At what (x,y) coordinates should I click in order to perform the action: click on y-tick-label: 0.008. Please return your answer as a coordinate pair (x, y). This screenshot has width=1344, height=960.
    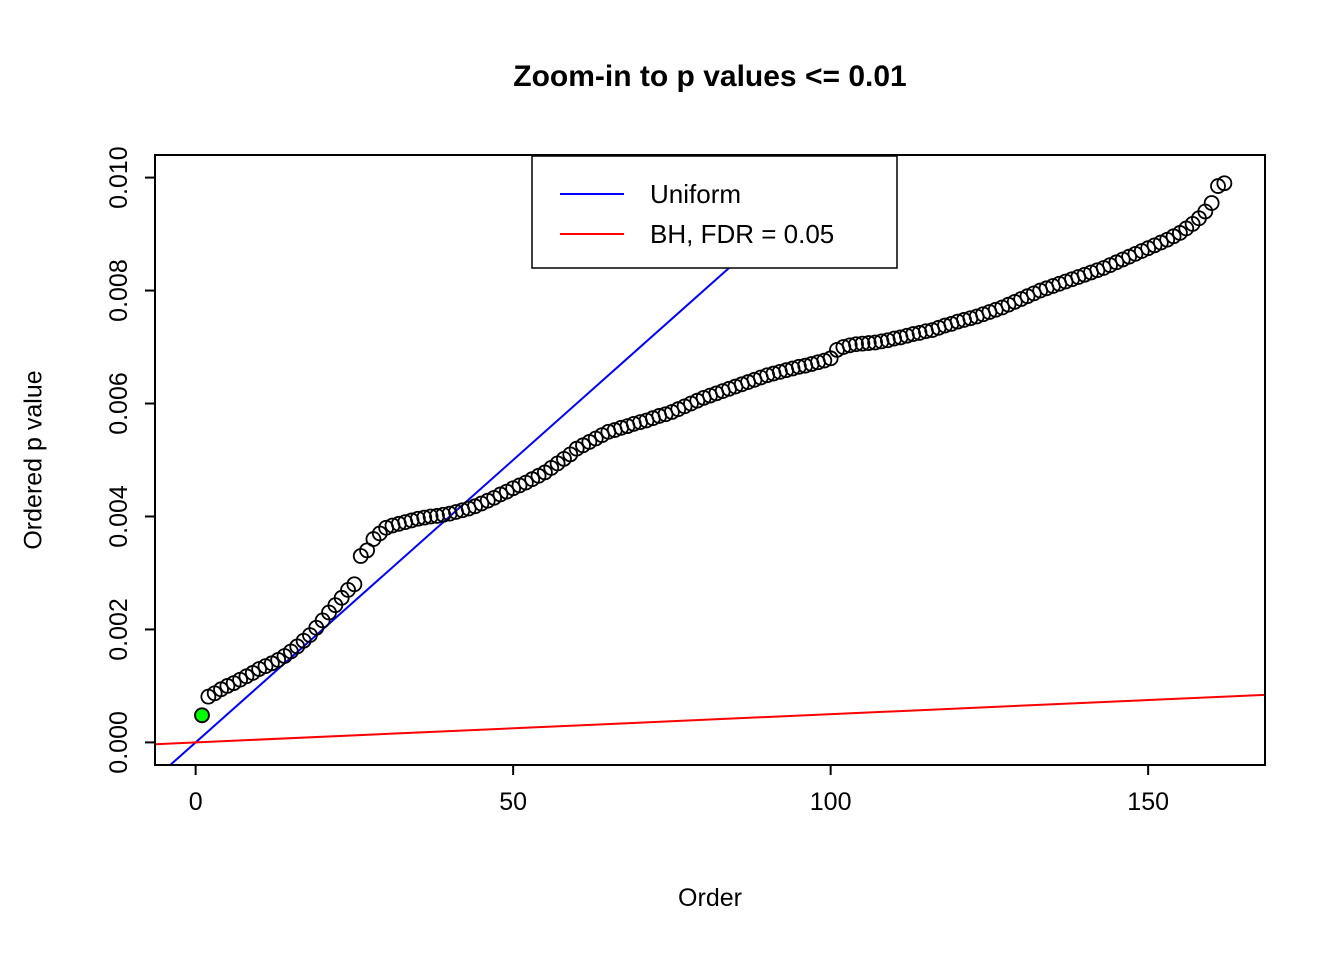
    Looking at the image, I should click on (119, 290).